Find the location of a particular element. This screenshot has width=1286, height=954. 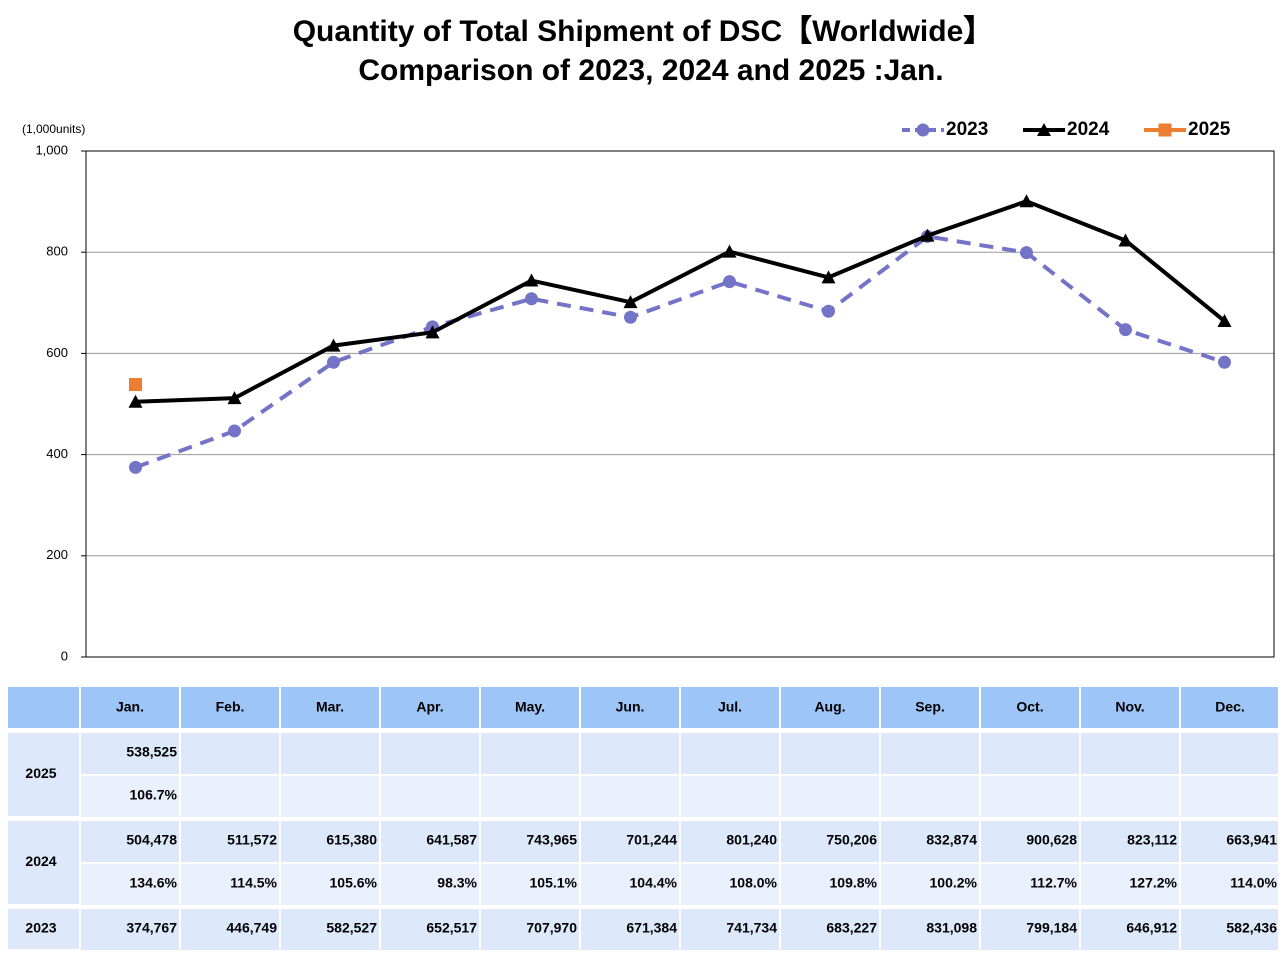

table-cell: 831,098 is located at coordinates (951, 928).